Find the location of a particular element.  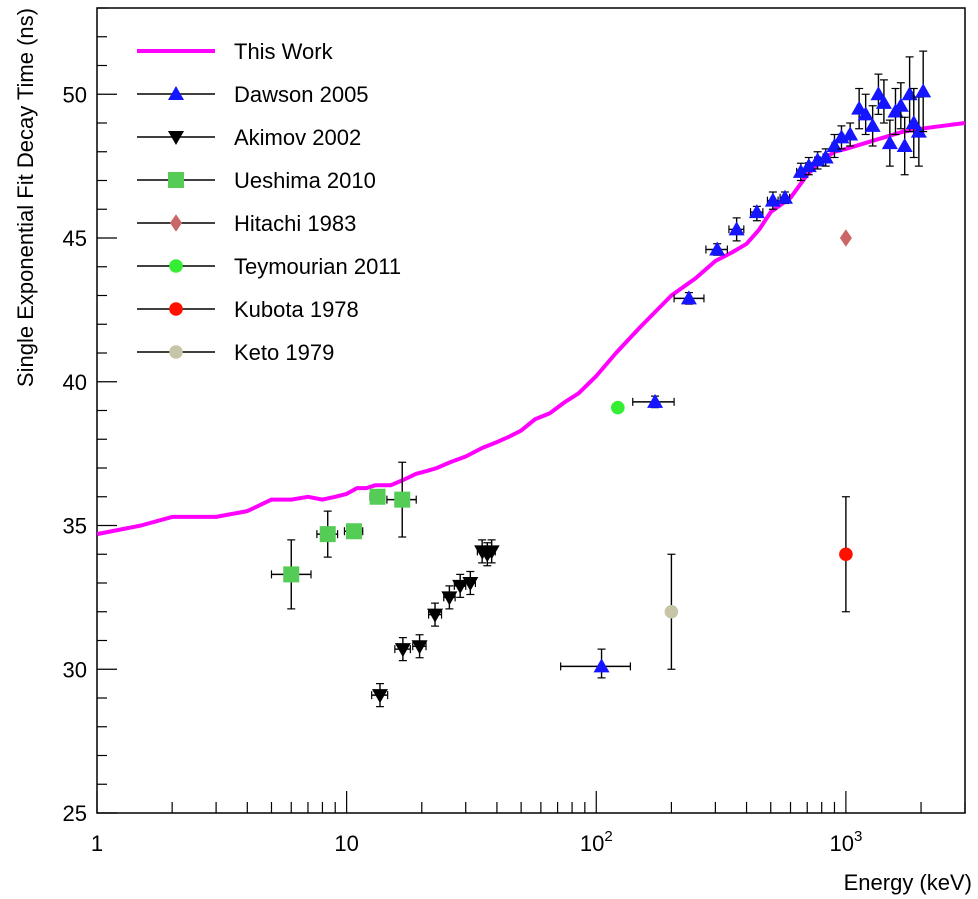

x-tick-label: 10 is located at coordinates (346, 843).